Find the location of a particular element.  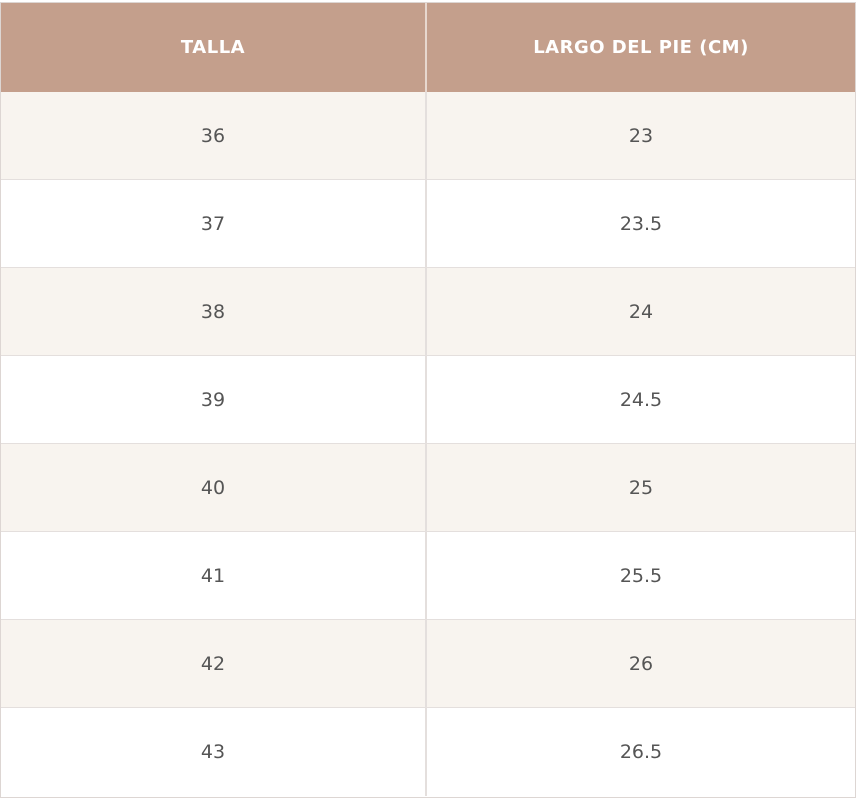

table-cell: 24 is located at coordinates (641, 311).